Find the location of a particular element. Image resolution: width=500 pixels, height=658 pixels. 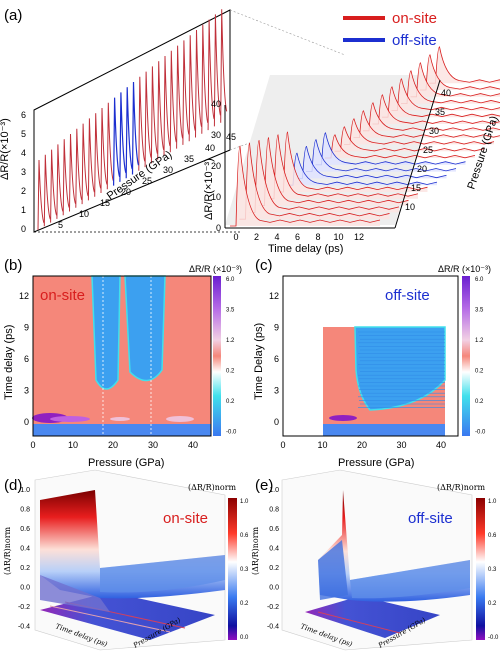

tick-label: 8 is located at coordinates (317, 237).